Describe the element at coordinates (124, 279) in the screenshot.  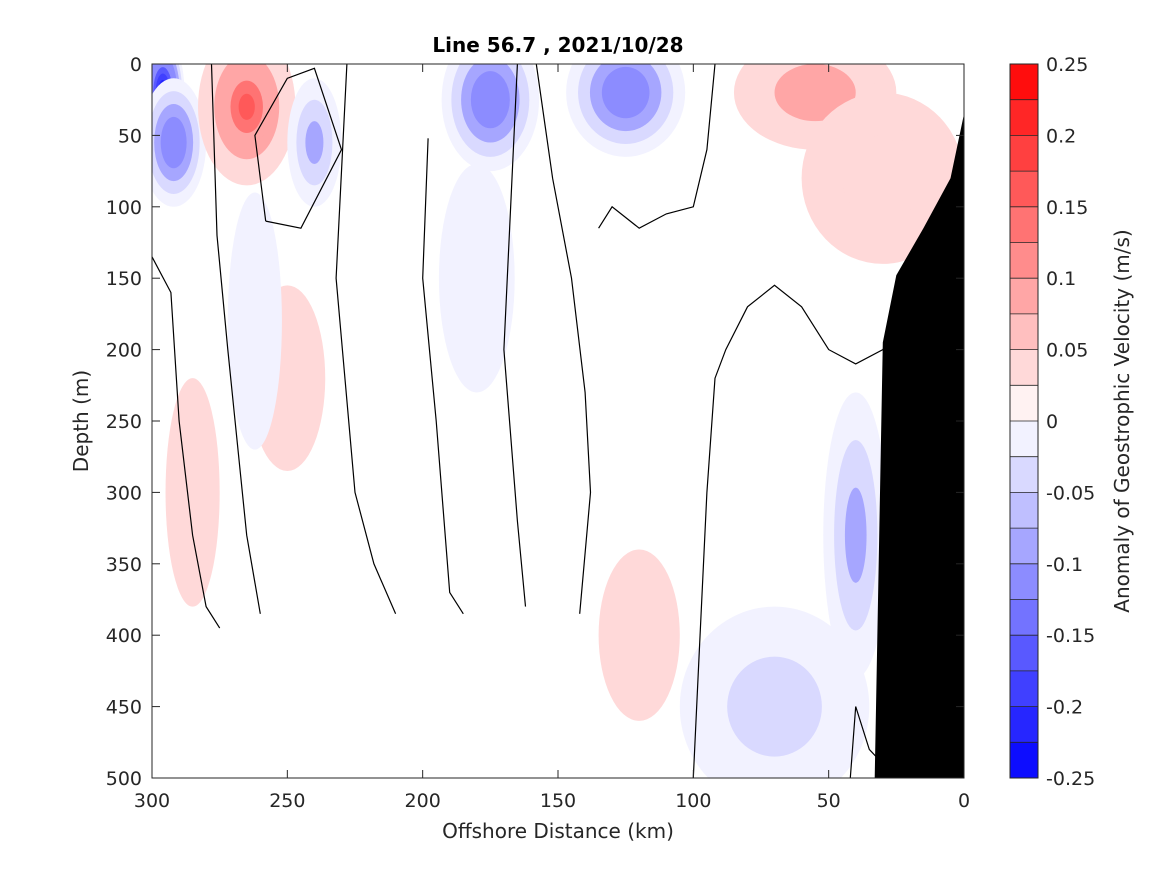
I see `y-tick-label-3: 150` at that location.